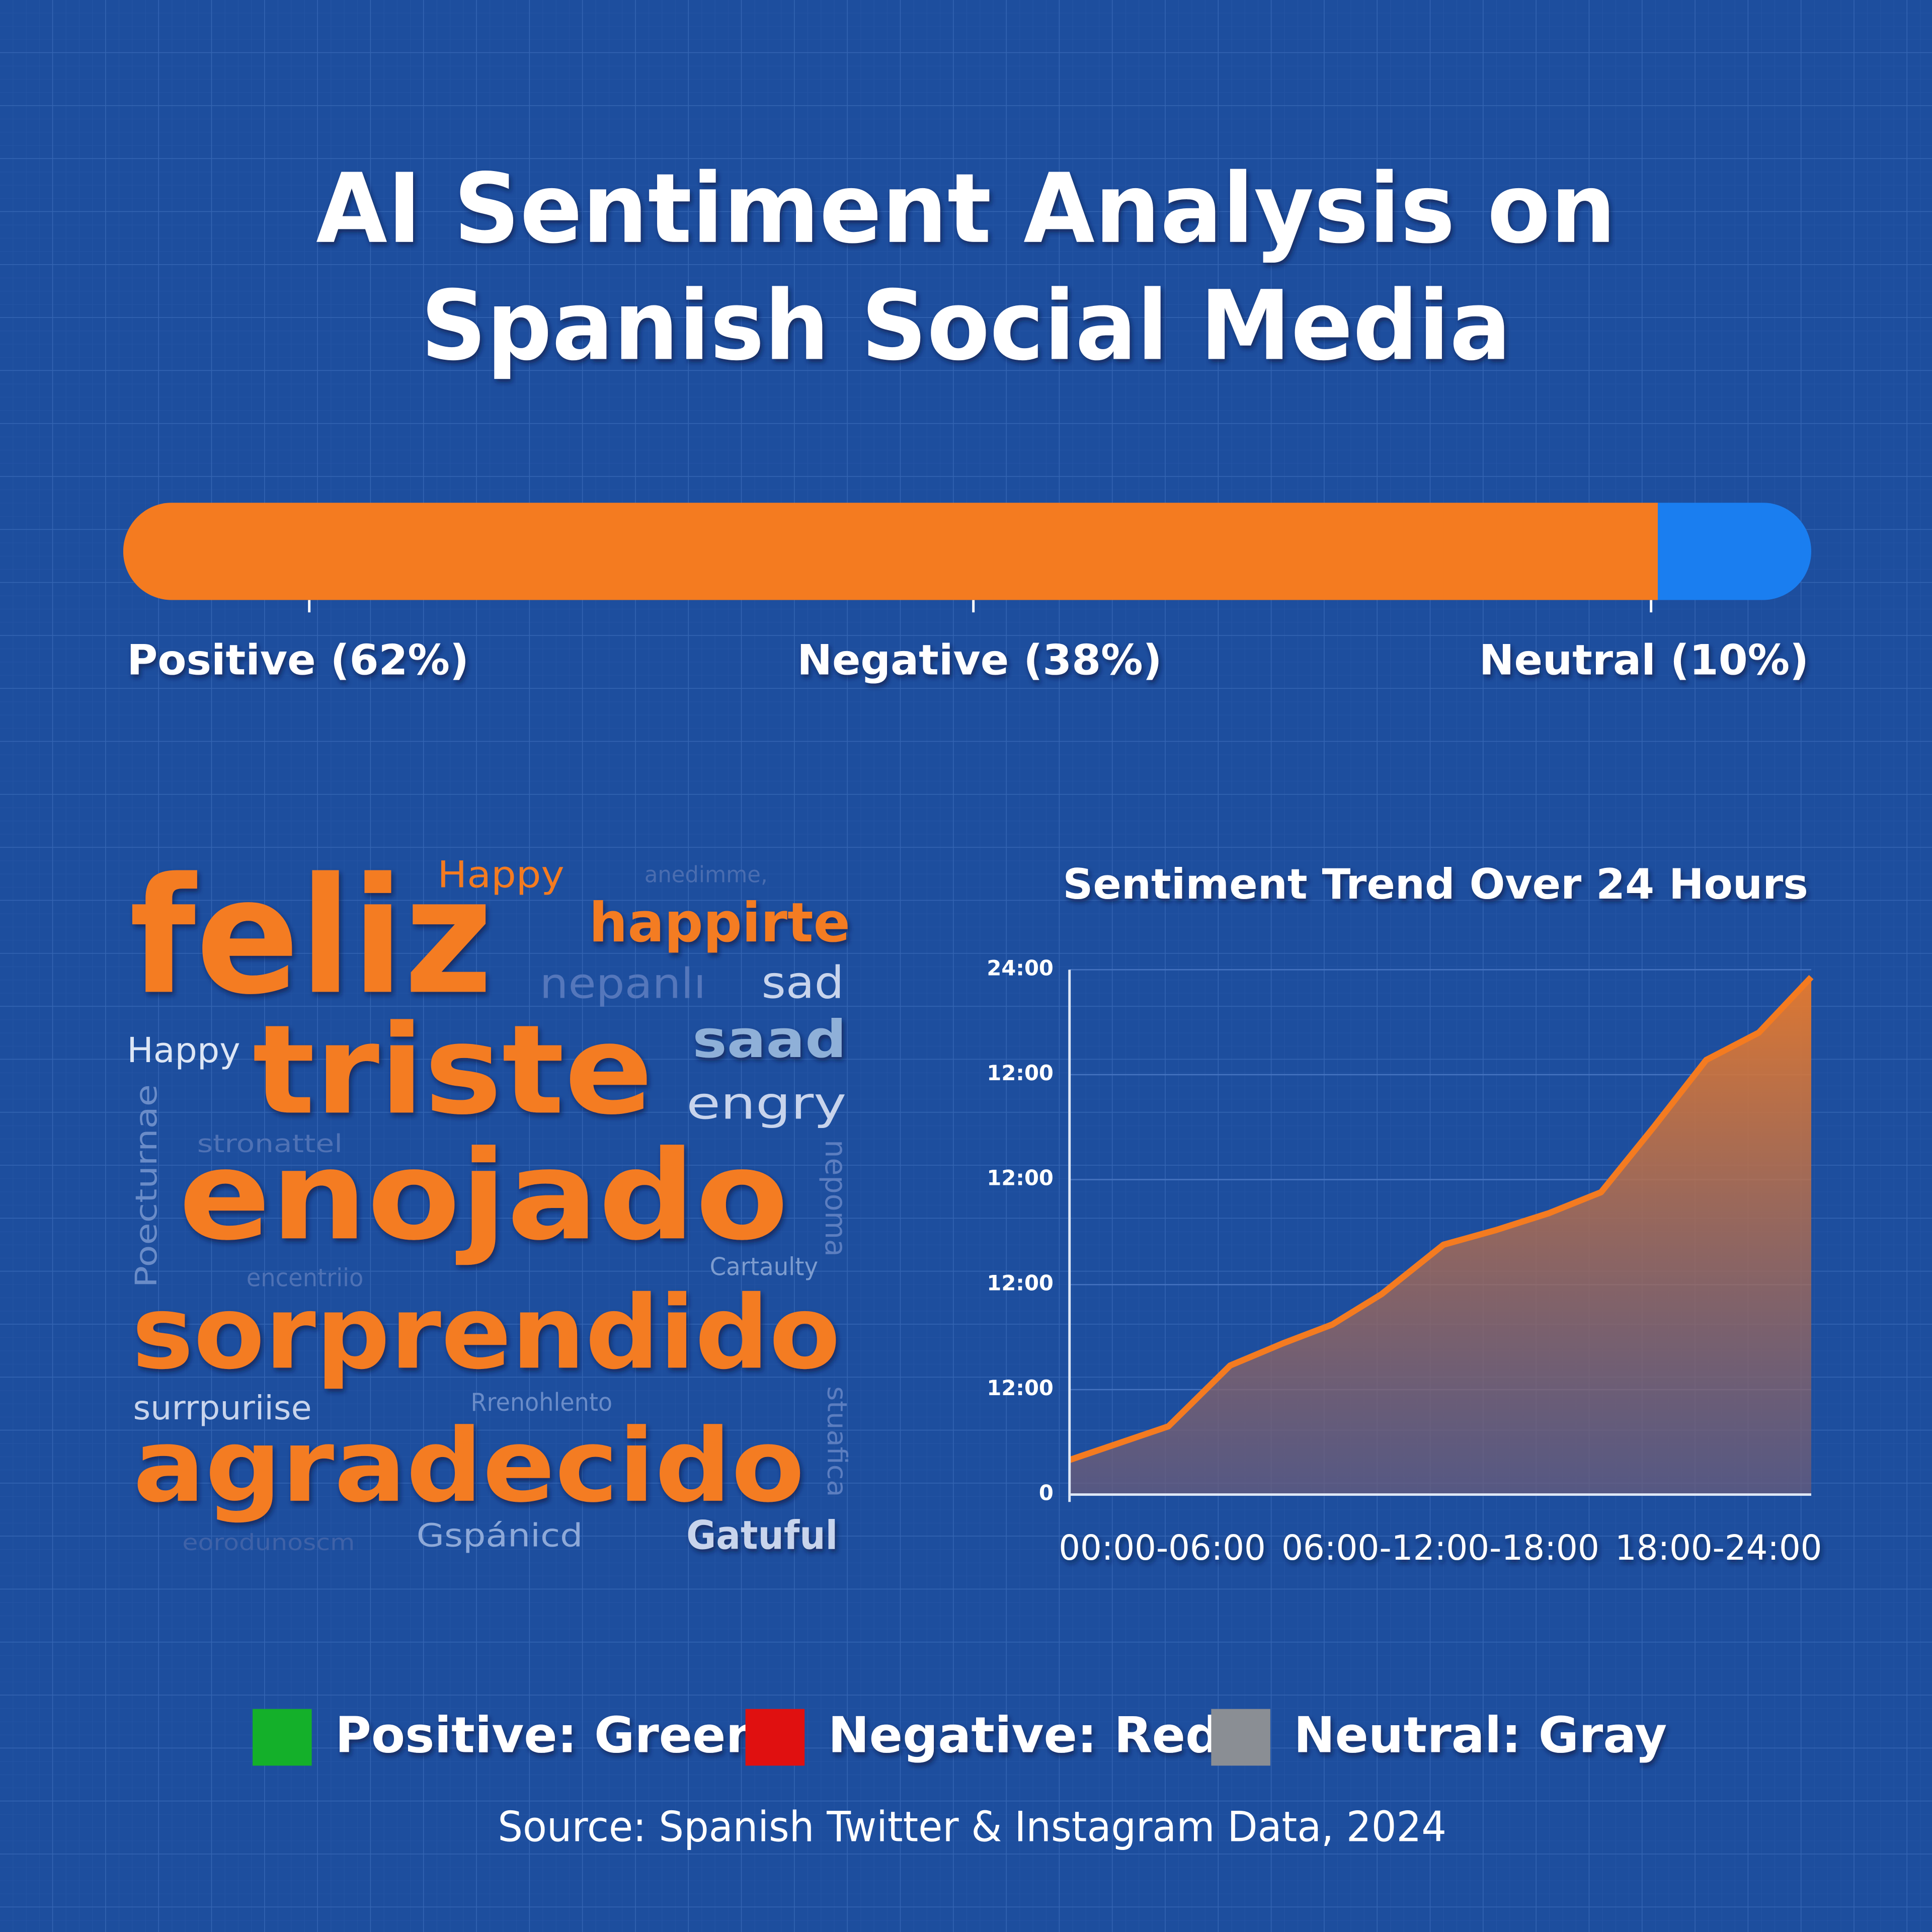  I want to click on segment-label: Negative (38%), so click(980, 659).